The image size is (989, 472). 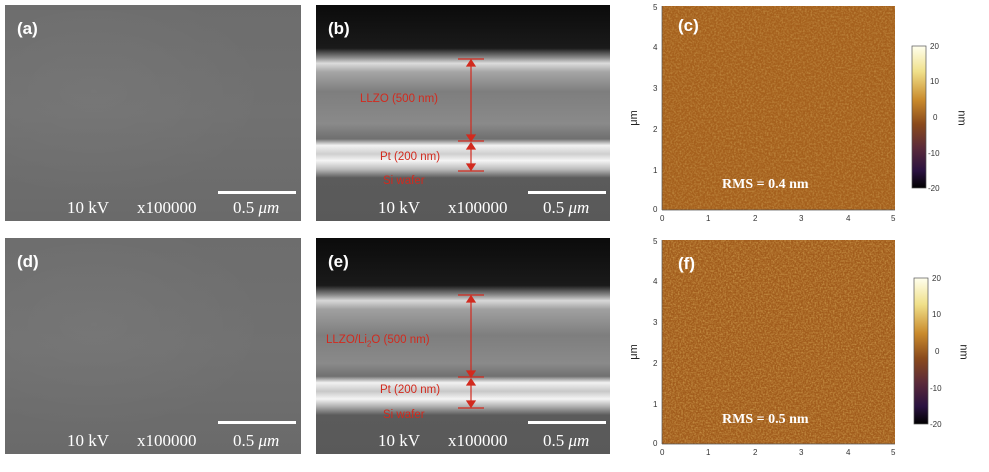 I want to click on panel-label: (a), so click(x=27, y=28).